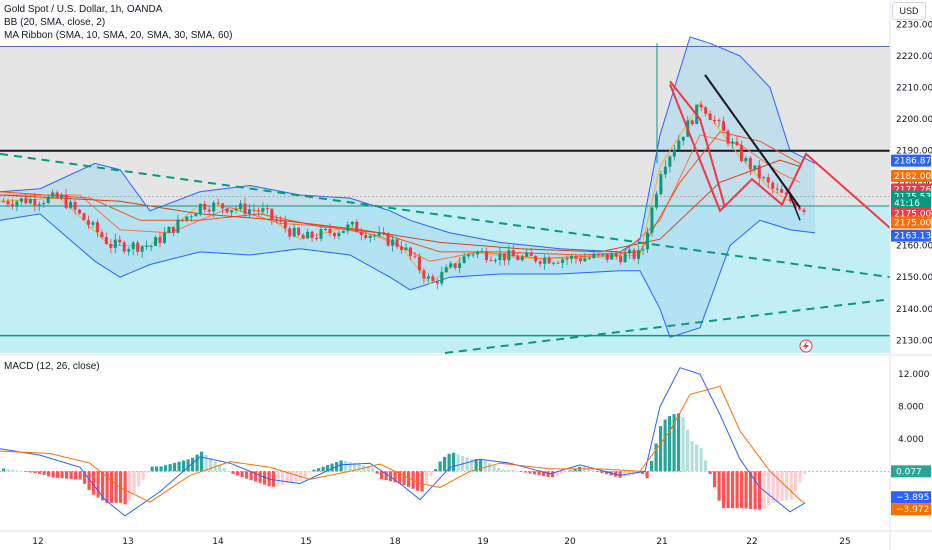 Image resolution: width=932 pixels, height=550 pixels. Describe the element at coordinates (667, 326) in the screenshot. I see `ascending-trendline` at that location.